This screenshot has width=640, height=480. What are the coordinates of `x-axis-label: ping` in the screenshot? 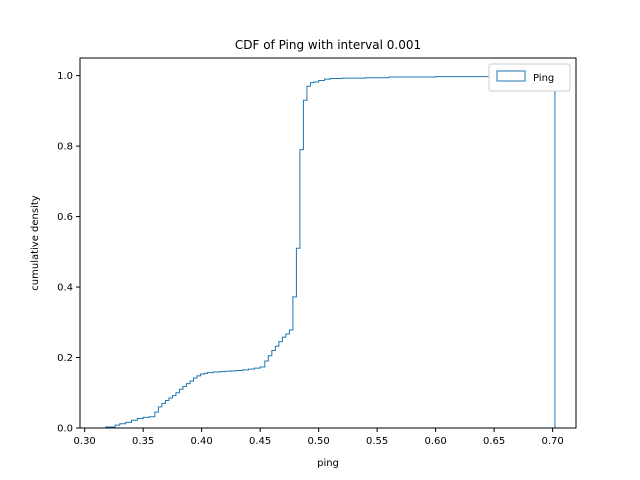 It's located at (328, 463).